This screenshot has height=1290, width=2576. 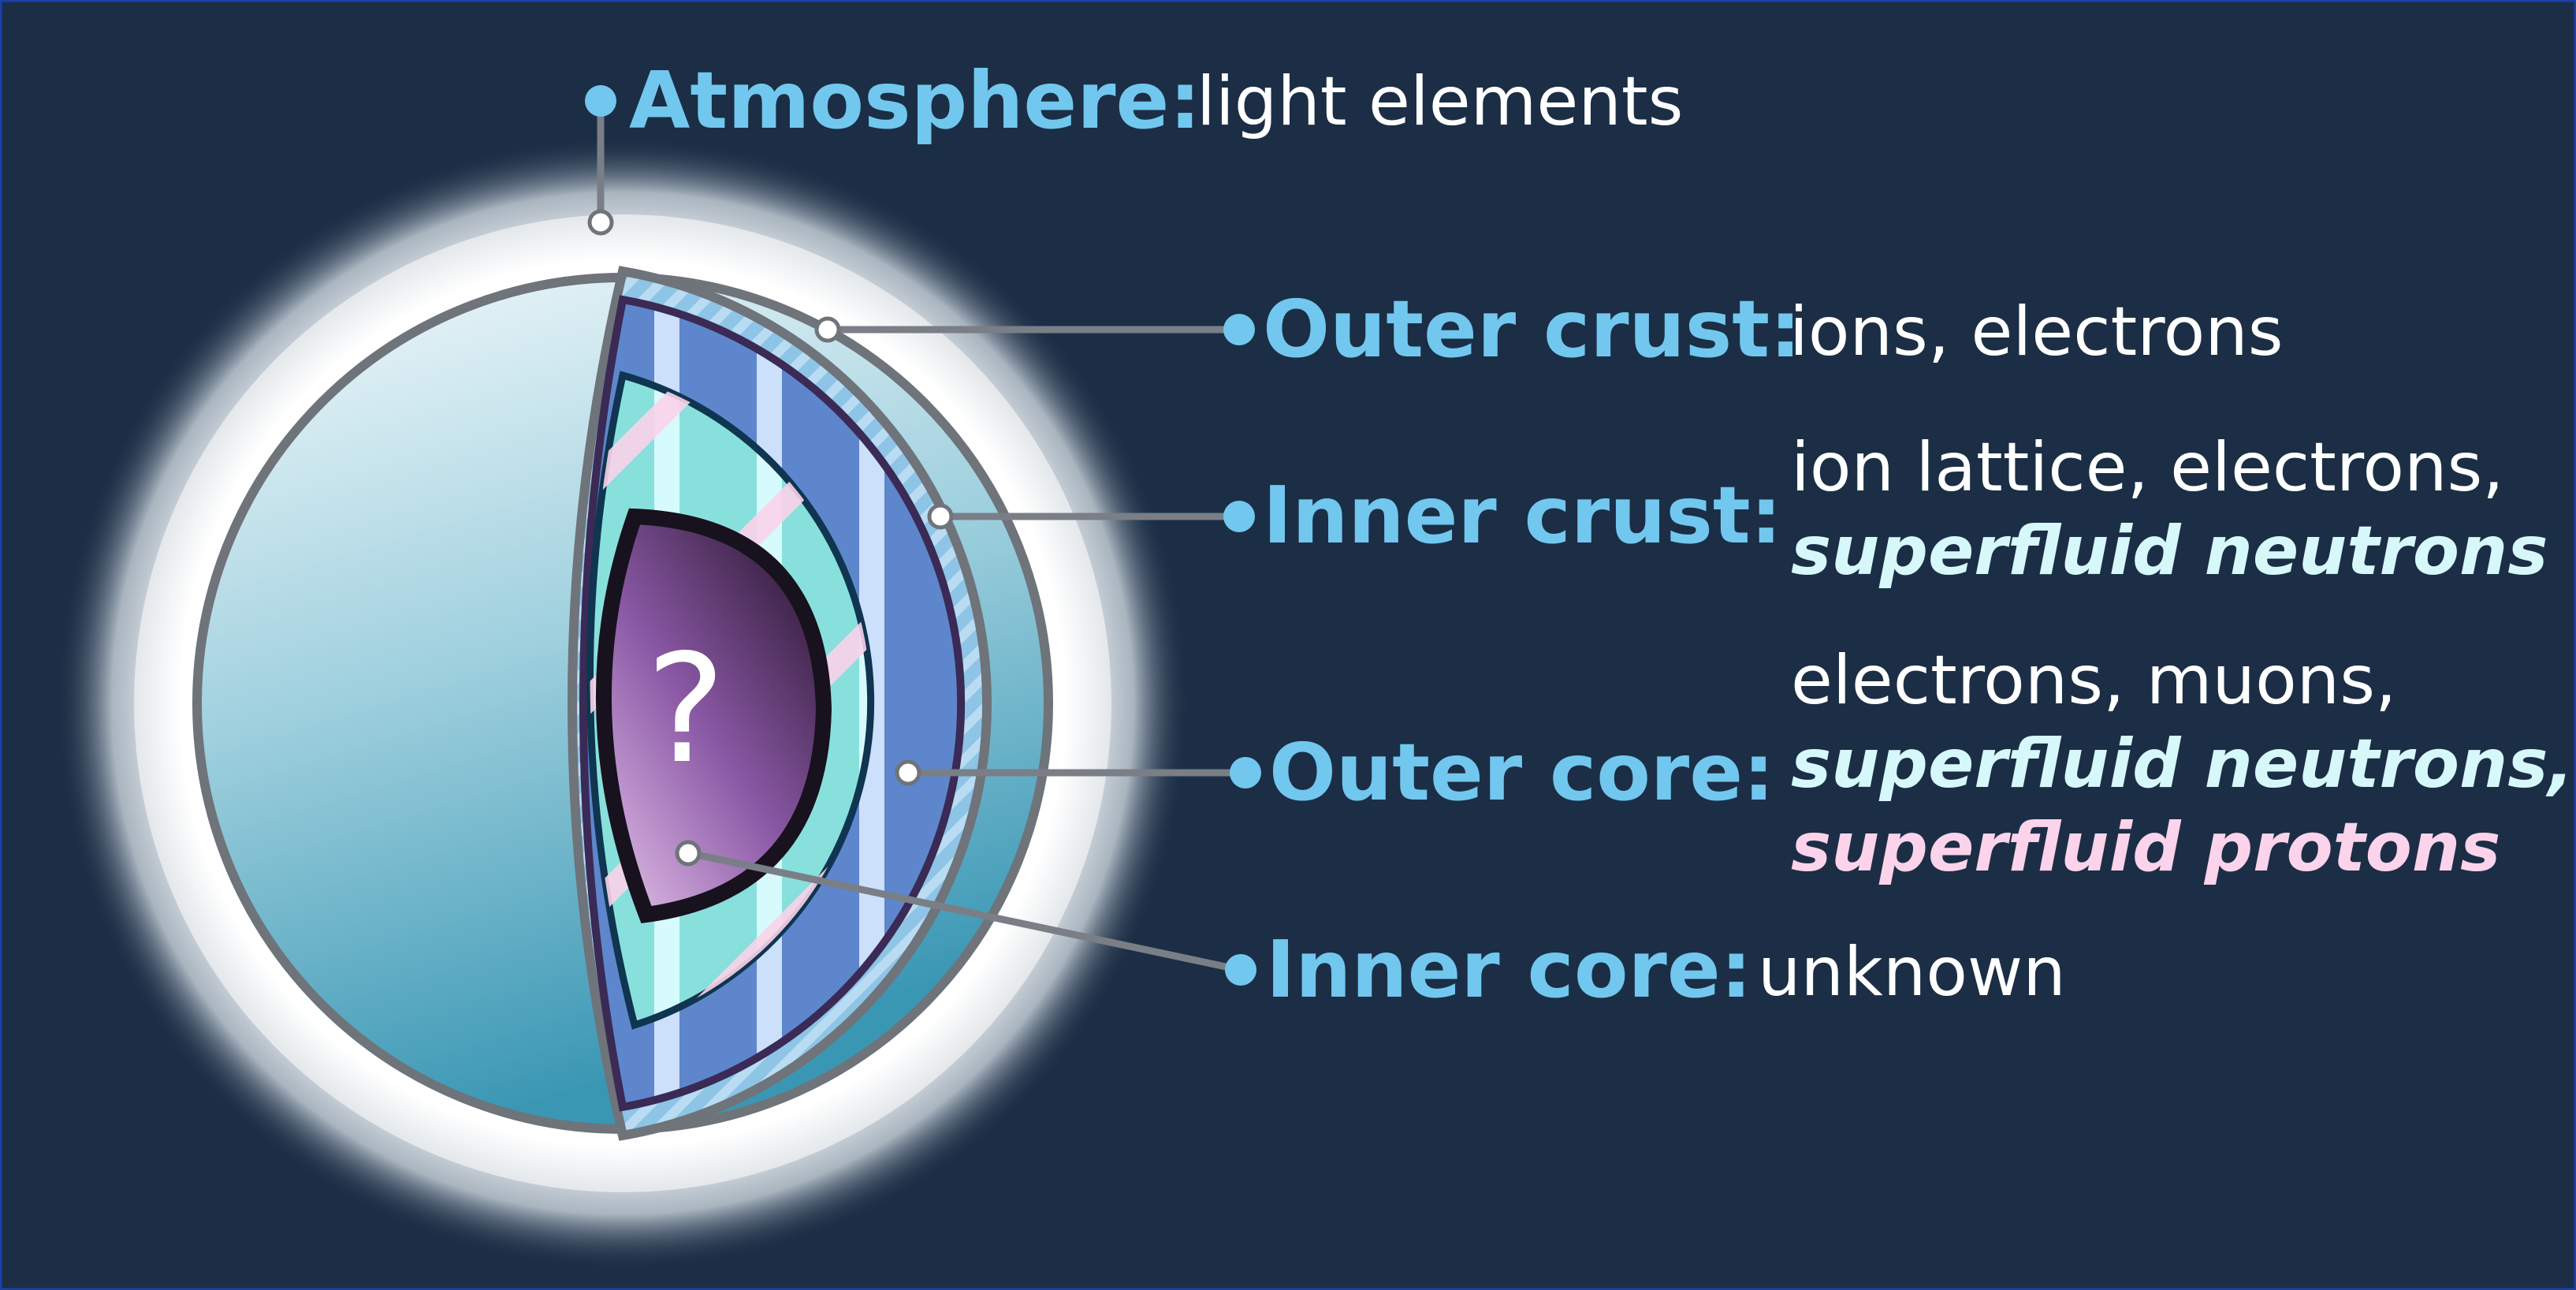 What do you see at coordinates (1239, 329) in the screenshot?
I see `bullet-outer-crust` at bounding box center [1239, 329].